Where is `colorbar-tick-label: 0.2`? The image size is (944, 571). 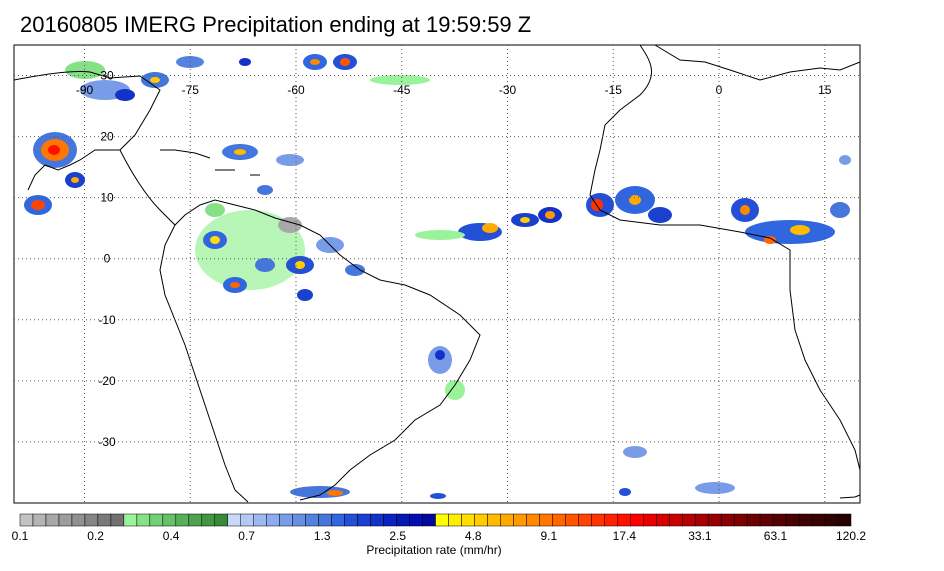
colorbar-tick-label: 0.2 is located at coordinates (95, 536).